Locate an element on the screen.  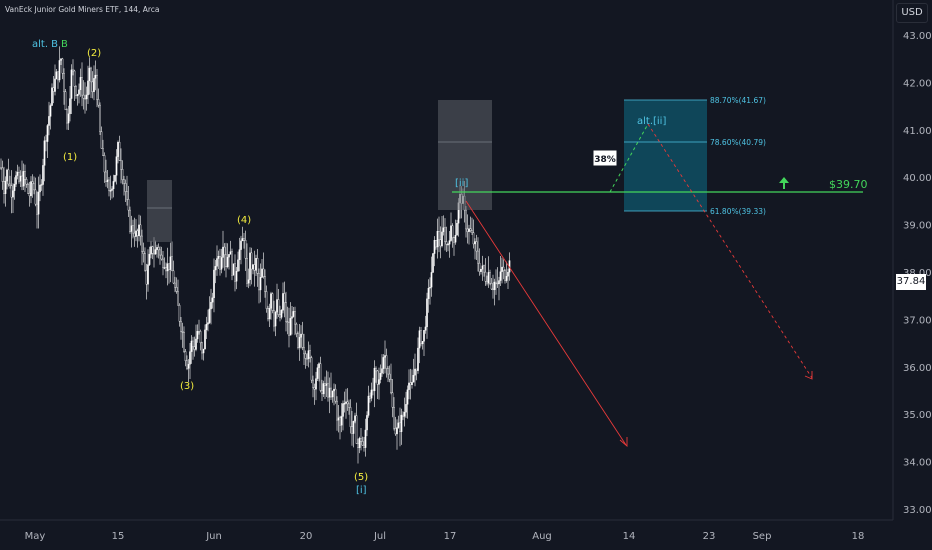
current-price-tag: 37.84 is located at coordinates (911, 282).